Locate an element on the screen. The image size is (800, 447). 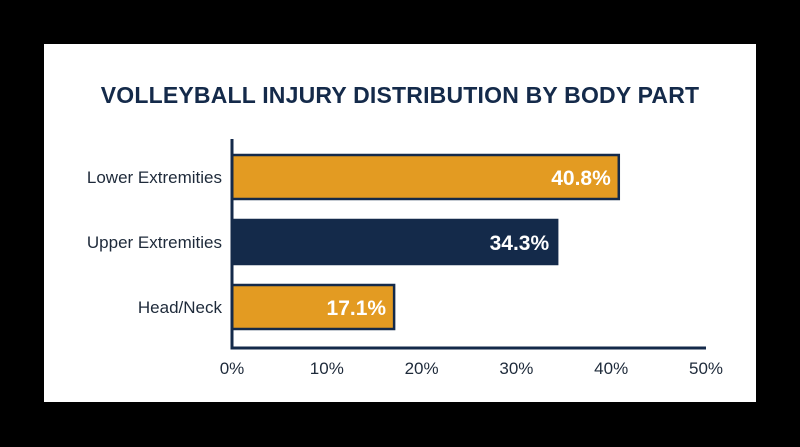
x-tick-label: 30% is located at coordinates (516, 368).